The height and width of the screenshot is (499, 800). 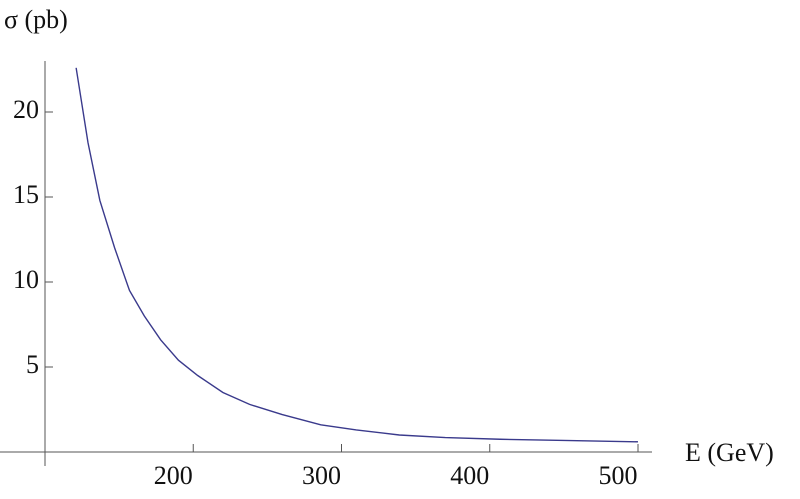 I want to click on y-tick-label: 10, so click(x=26, y=279).